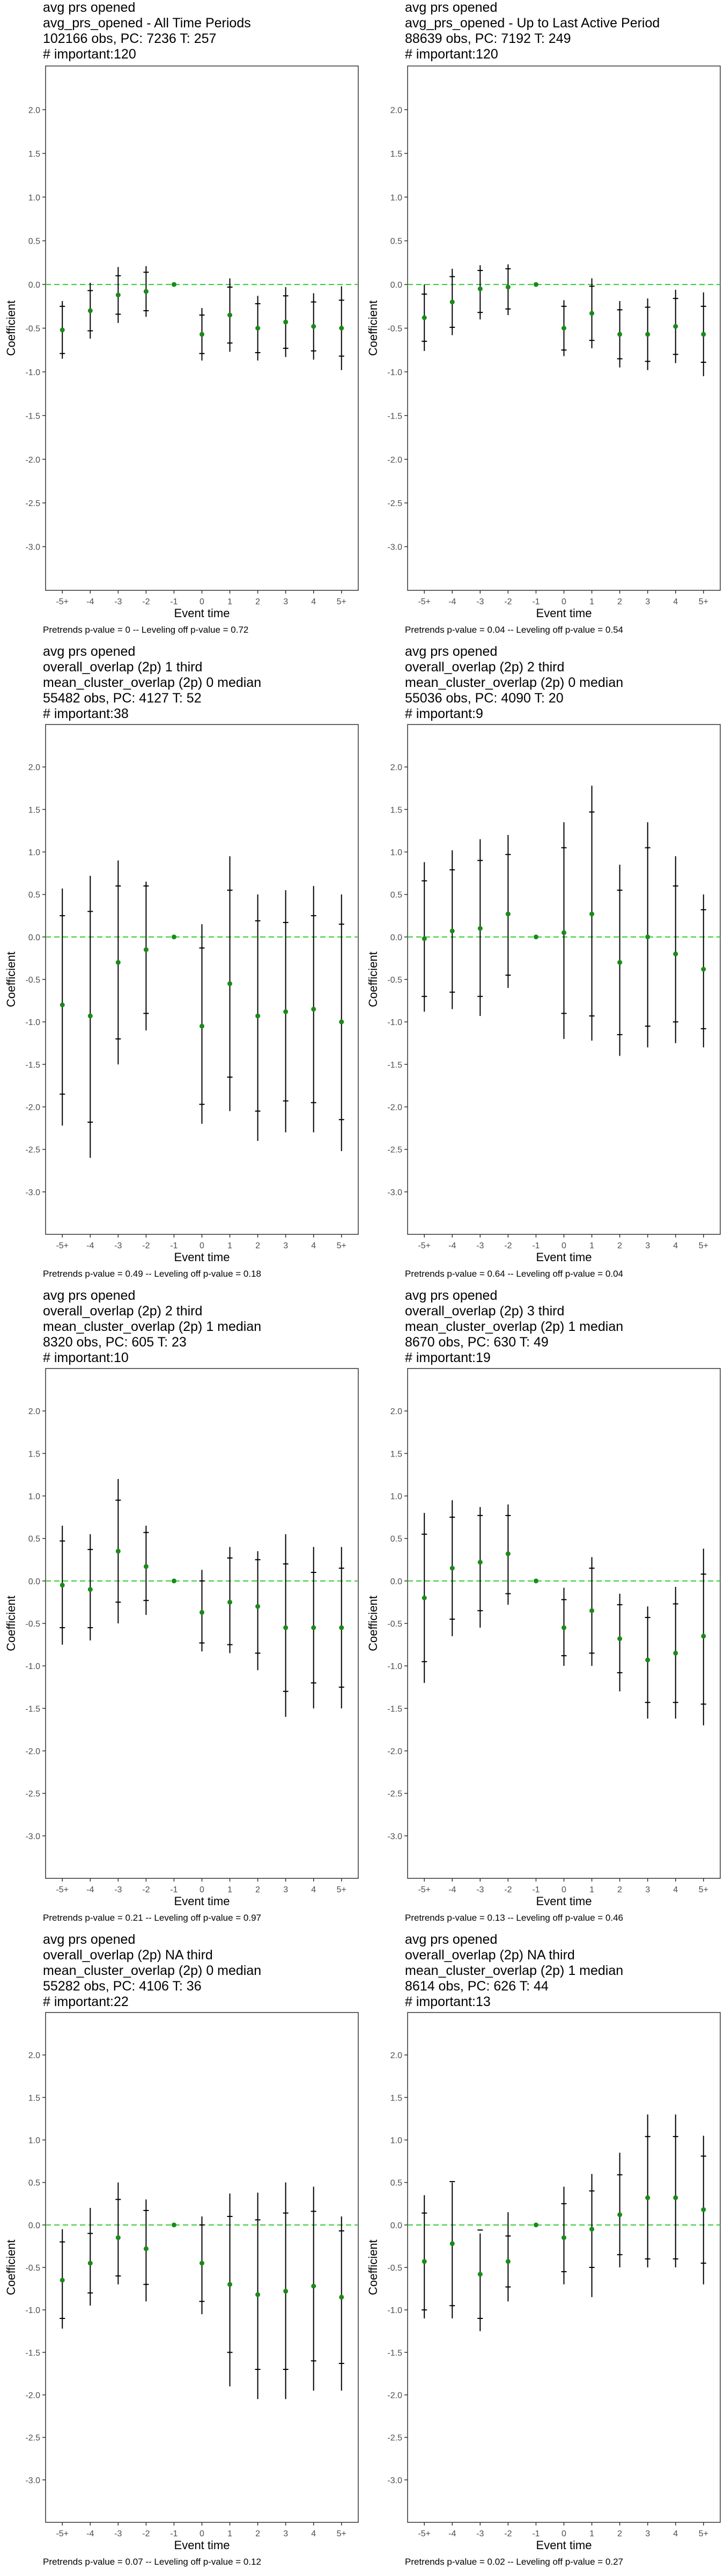  I want to click on chart-title-line: 102166 obs, PC: 7236 T: 257, so click(130, 38).